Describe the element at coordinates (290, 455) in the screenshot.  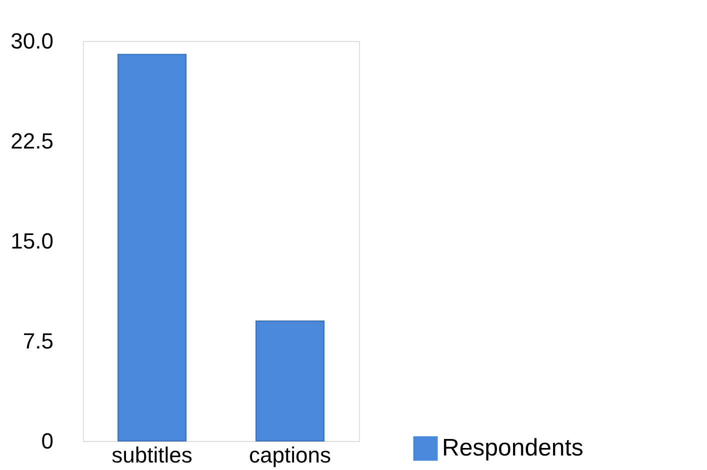
I see `x-tick-label: captions` at that location.